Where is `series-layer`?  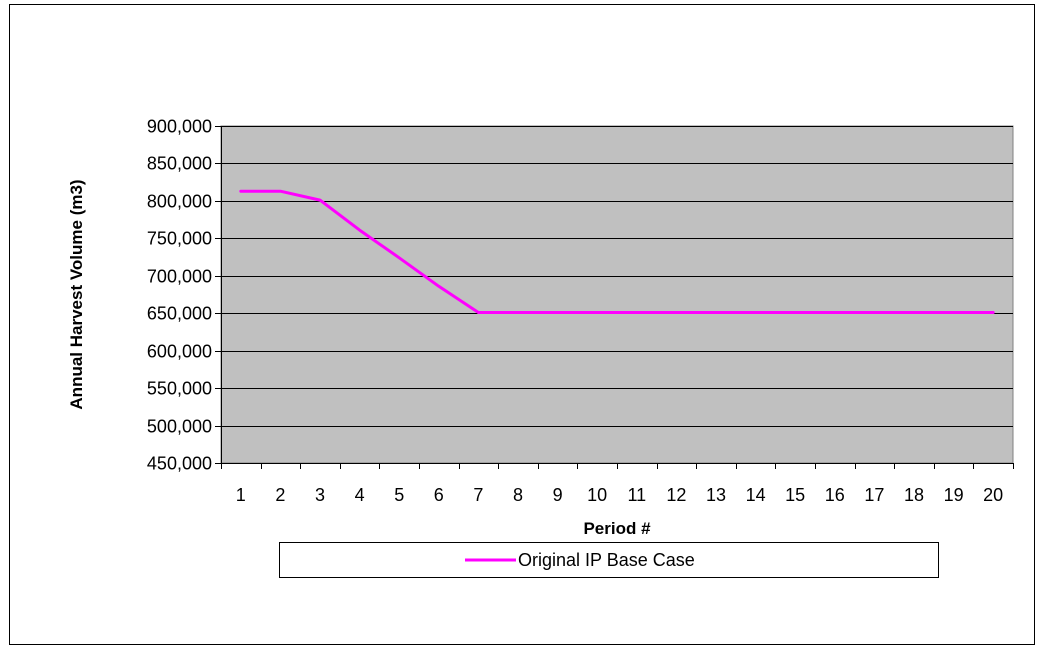
series-layer is located at coordinates (617, 251).